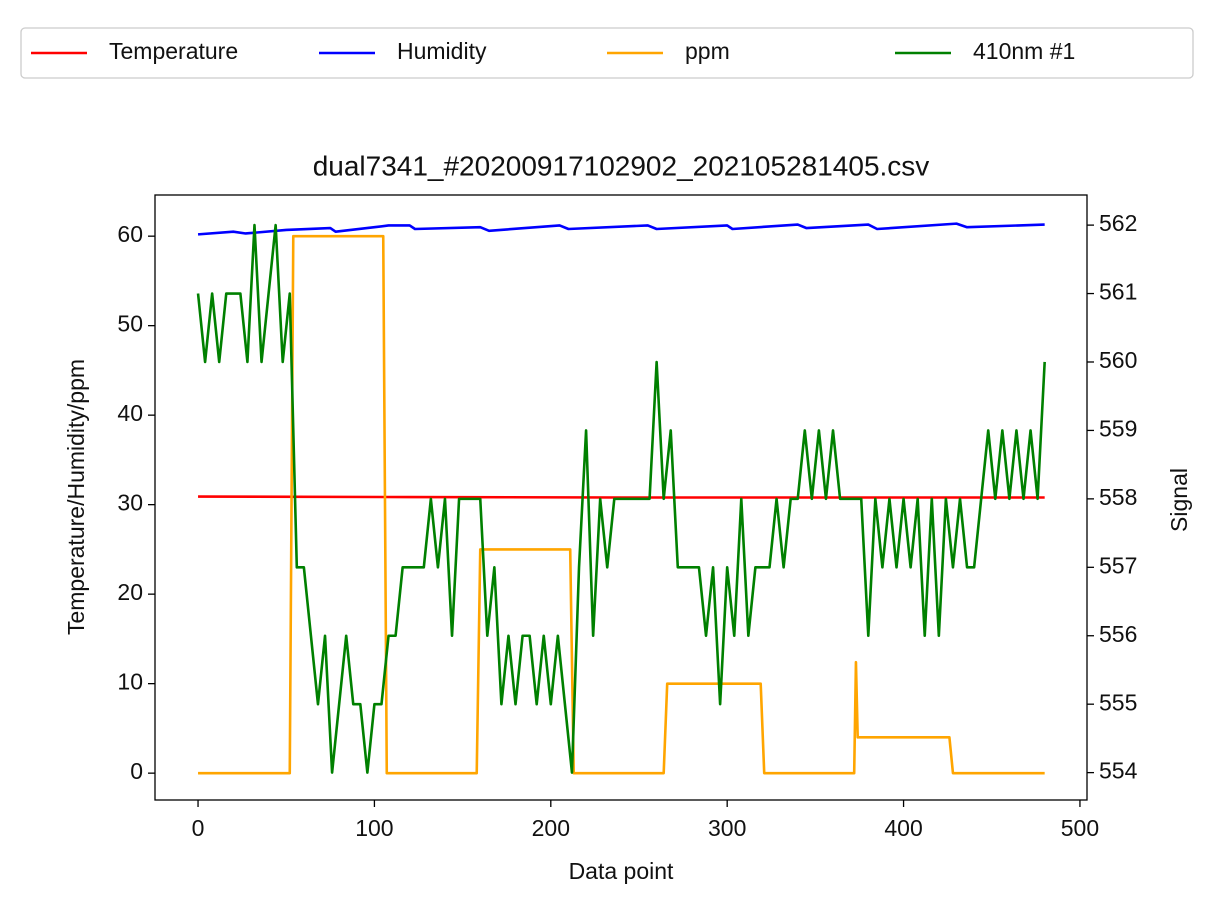  I want to click on y2-tick-label: 558, so click(1118, 497).